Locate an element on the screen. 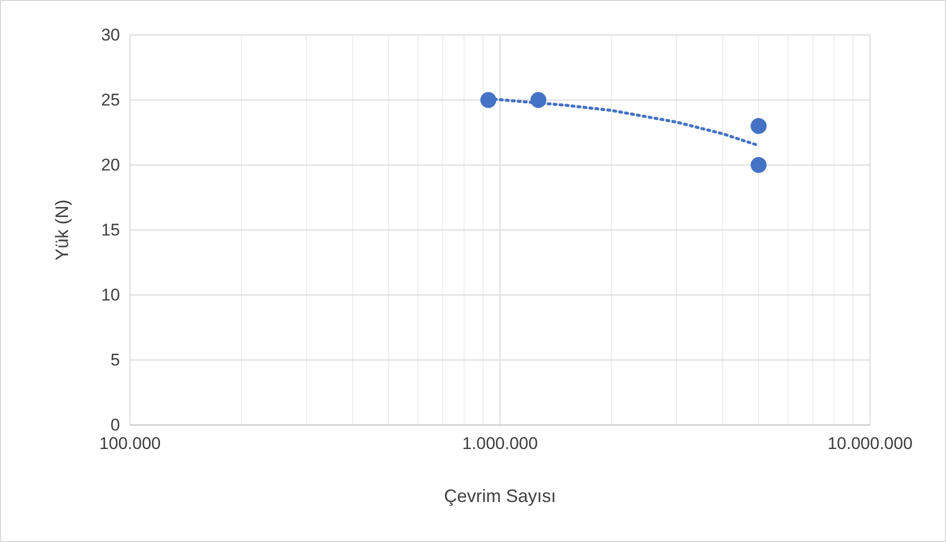 Image resolution: width=946 pixels, height=542 pixels. y-tick-label: 30 is located at coordinates (110, 34).